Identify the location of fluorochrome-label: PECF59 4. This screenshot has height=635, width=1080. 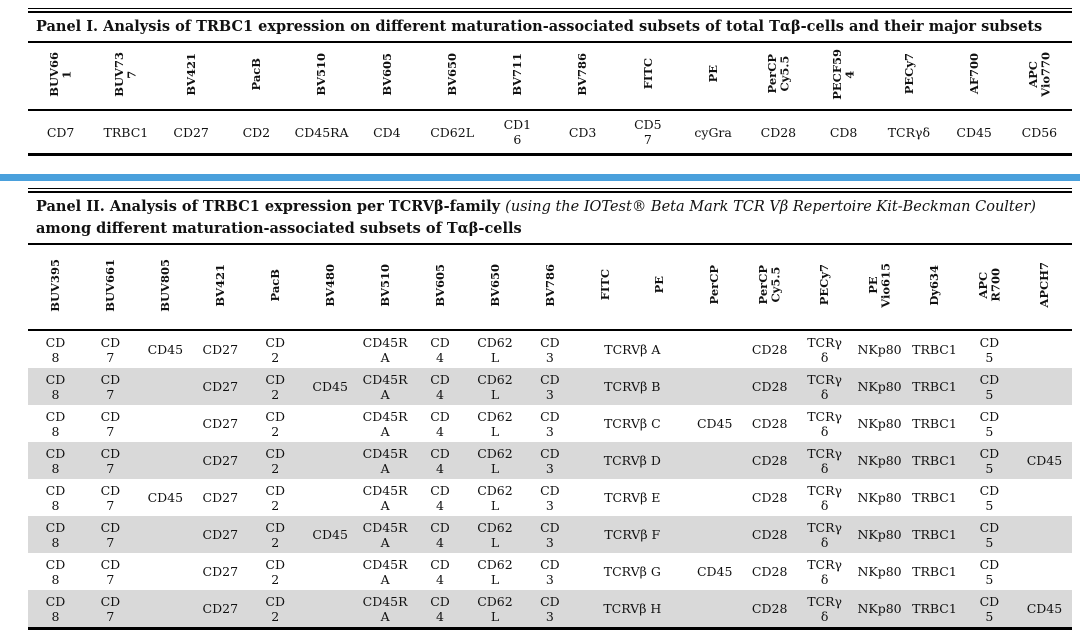
(843, 74).